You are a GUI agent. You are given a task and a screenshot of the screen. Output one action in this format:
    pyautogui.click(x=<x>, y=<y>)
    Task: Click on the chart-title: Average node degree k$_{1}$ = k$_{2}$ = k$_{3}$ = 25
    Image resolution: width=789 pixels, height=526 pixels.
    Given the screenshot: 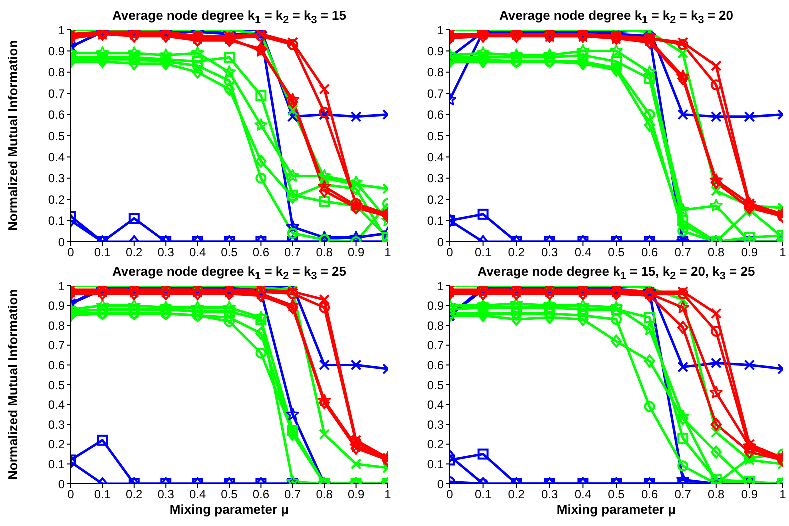 What is the action you would take?
    pyautogui.click(x=229, y=273)
    